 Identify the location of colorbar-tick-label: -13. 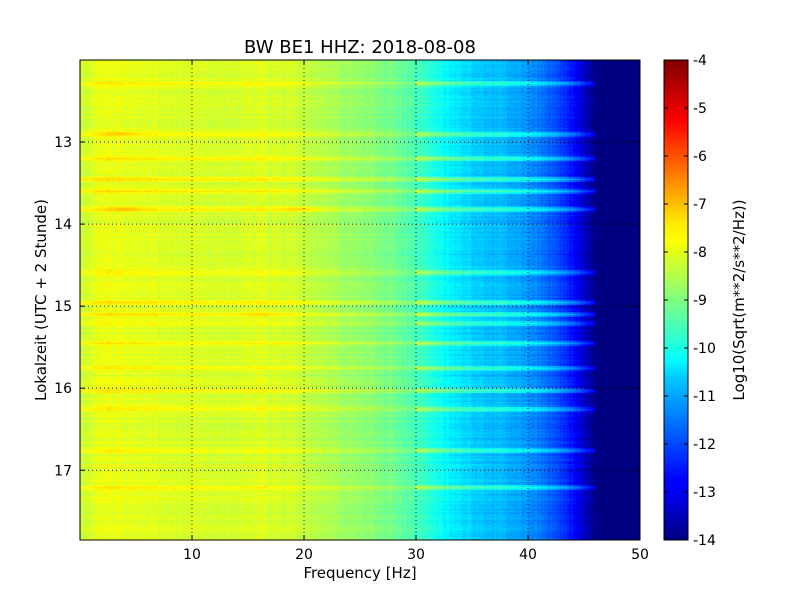
(704, 493).